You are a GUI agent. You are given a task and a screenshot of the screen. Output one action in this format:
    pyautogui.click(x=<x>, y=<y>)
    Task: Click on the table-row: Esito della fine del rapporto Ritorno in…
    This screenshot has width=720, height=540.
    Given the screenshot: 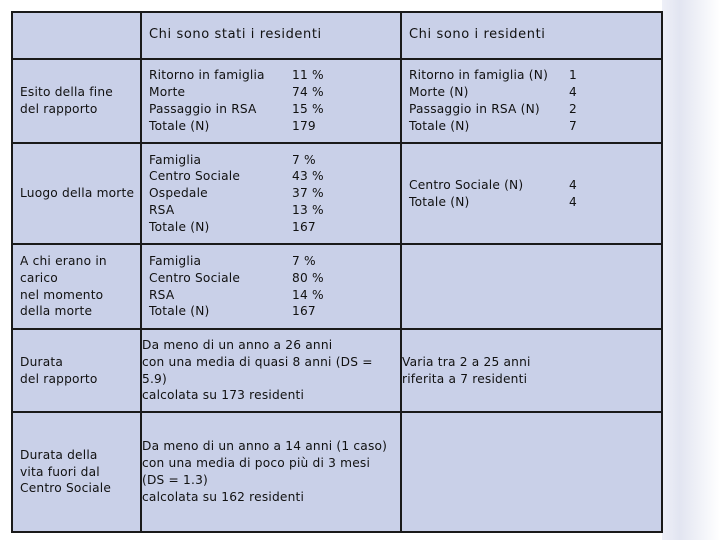 What is the action you would take?
    pyautogui.click(x=337, y=101)
    